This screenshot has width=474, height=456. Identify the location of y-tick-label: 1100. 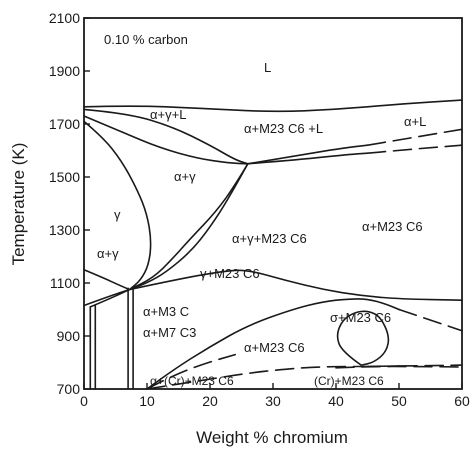
(65, 283).